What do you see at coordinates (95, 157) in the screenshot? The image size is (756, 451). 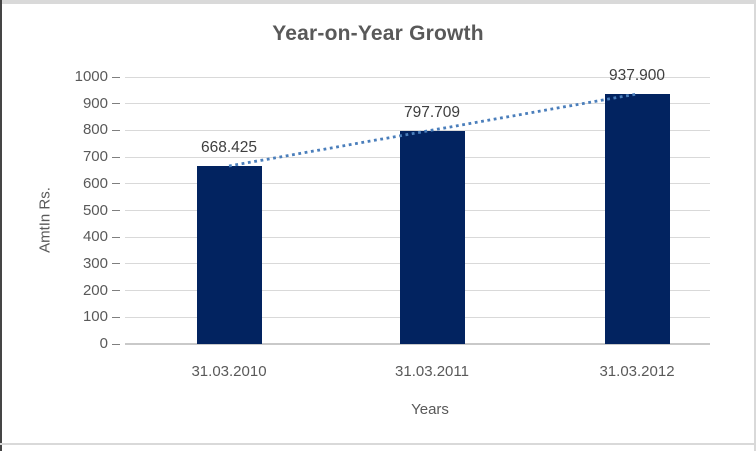 I see `y-tick-label: 700` at bounding box center [95, 157].